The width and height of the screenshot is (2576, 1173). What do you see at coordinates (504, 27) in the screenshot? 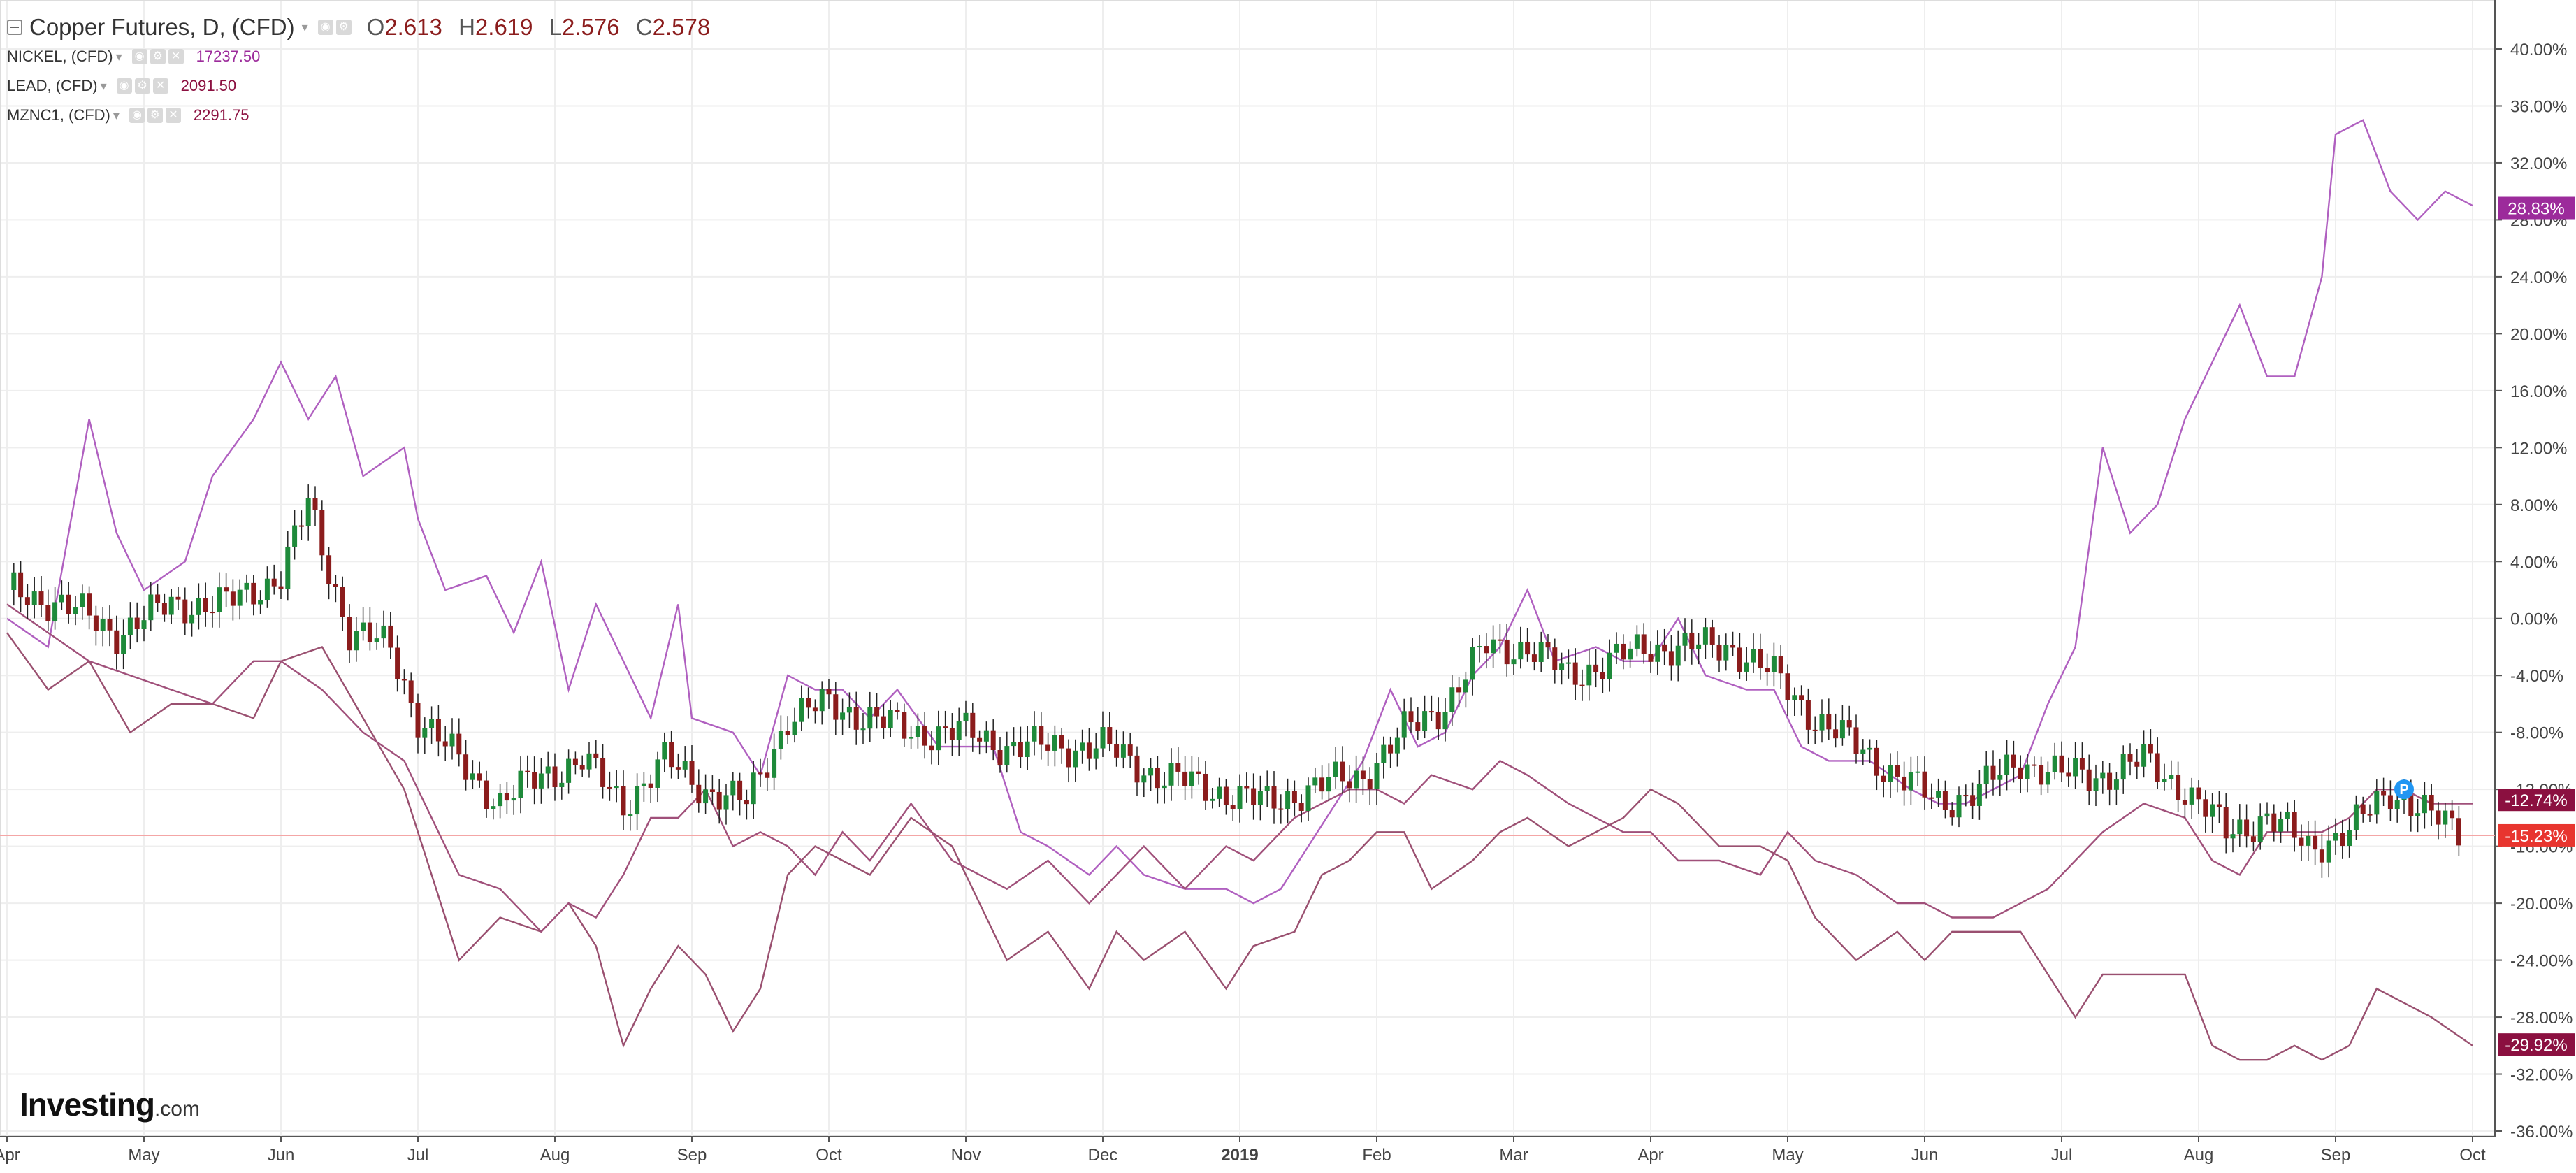
I see `high-value: 2.619` at bounding box center [504, 27].